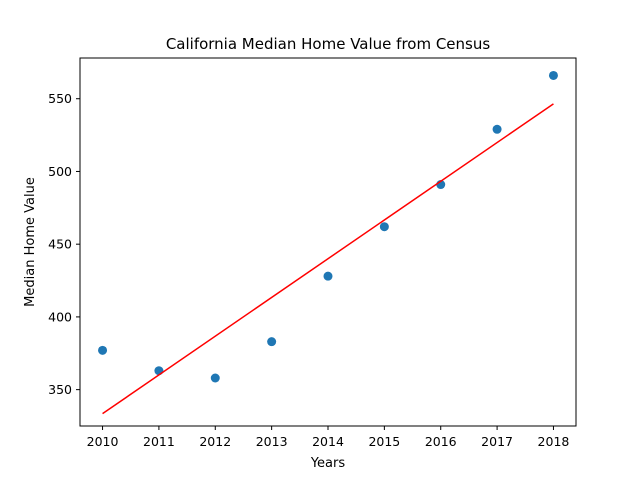 The width and height of the screenshot is (640, 480). I want to click on y-tick-label: 400, so click(60, 316).